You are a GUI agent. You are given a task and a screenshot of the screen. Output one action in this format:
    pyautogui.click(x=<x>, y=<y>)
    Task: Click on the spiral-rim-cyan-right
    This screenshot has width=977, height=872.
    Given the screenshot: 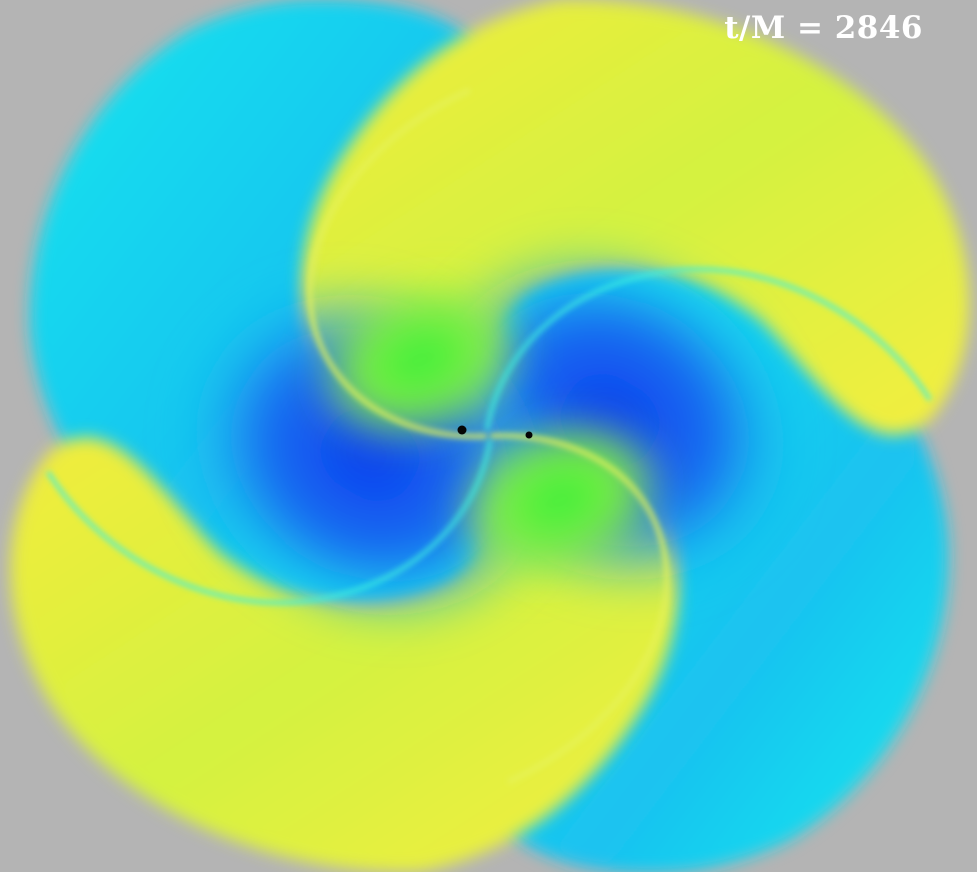 What is the action you would take?
    pyautogui.click(x=708, y=348)
    